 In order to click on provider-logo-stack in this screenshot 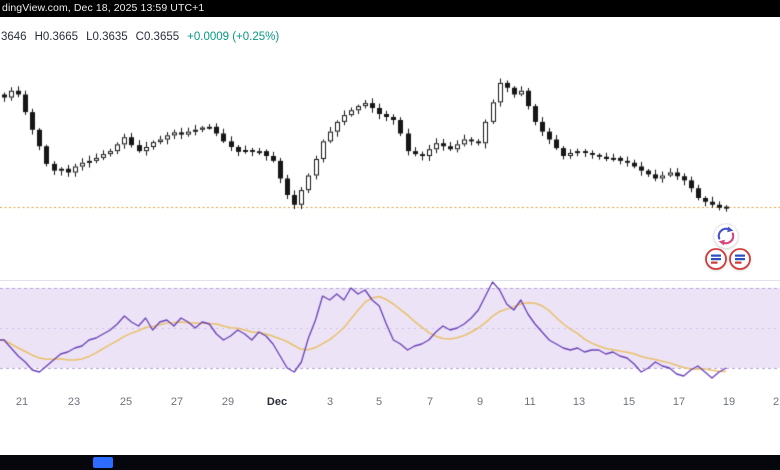, I will do `click(731, 247)`.